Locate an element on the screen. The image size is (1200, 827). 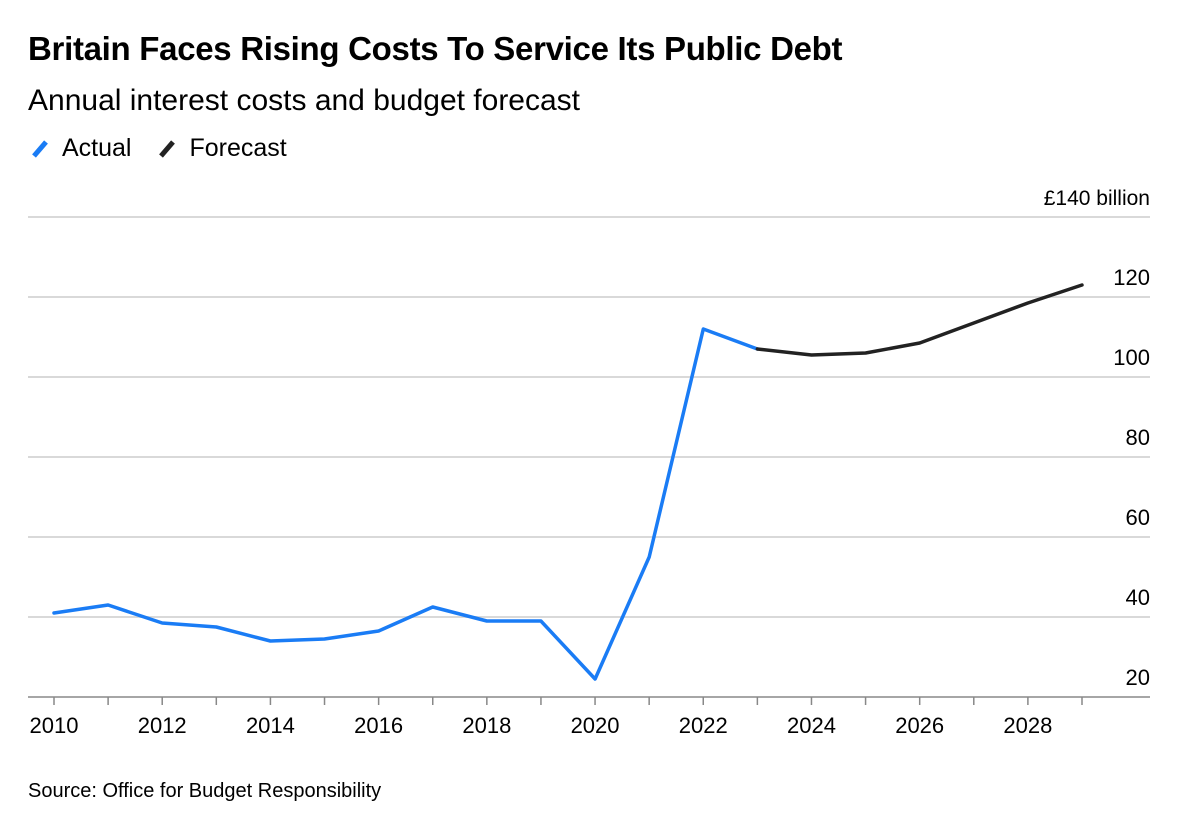
y-tick-label-100: 100 is located at coordinates (1131, 357).